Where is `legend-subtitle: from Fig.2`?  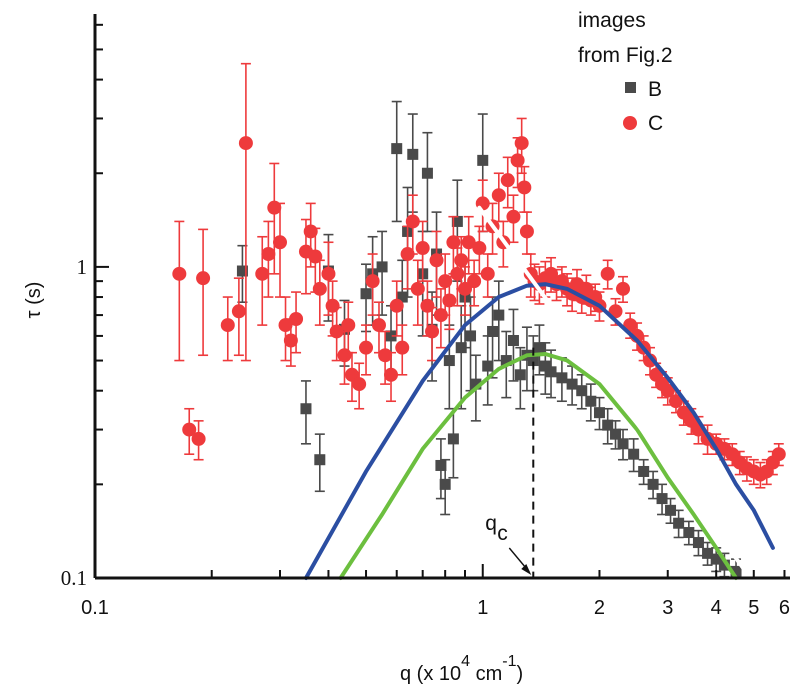 legend-subtitle: from Fig.2 is located at coordinates (625, 55).